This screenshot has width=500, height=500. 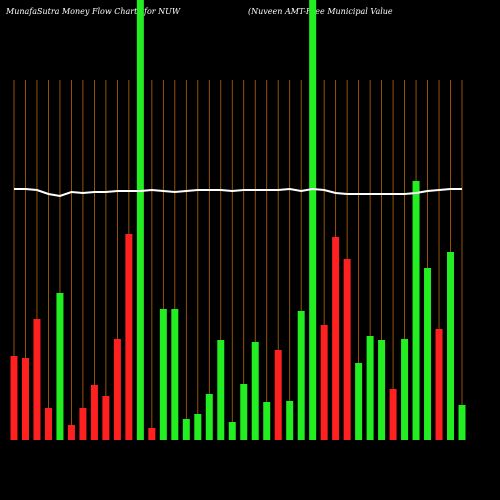 I want to click on money-flow-line, so click(x=238, y=192).